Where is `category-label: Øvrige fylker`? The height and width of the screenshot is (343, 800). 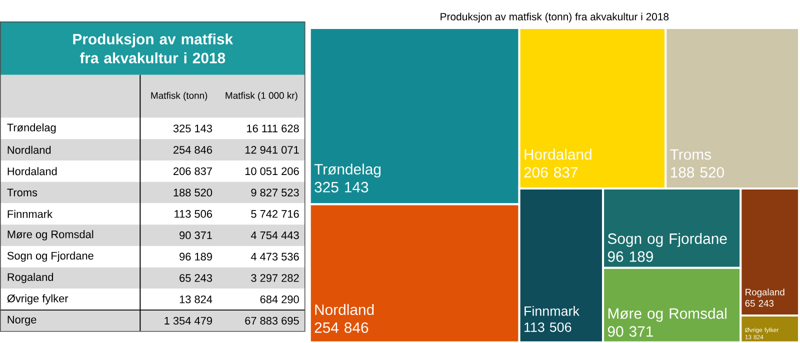
category-label: Øvrige fylker is located at coordinates (37, 299).